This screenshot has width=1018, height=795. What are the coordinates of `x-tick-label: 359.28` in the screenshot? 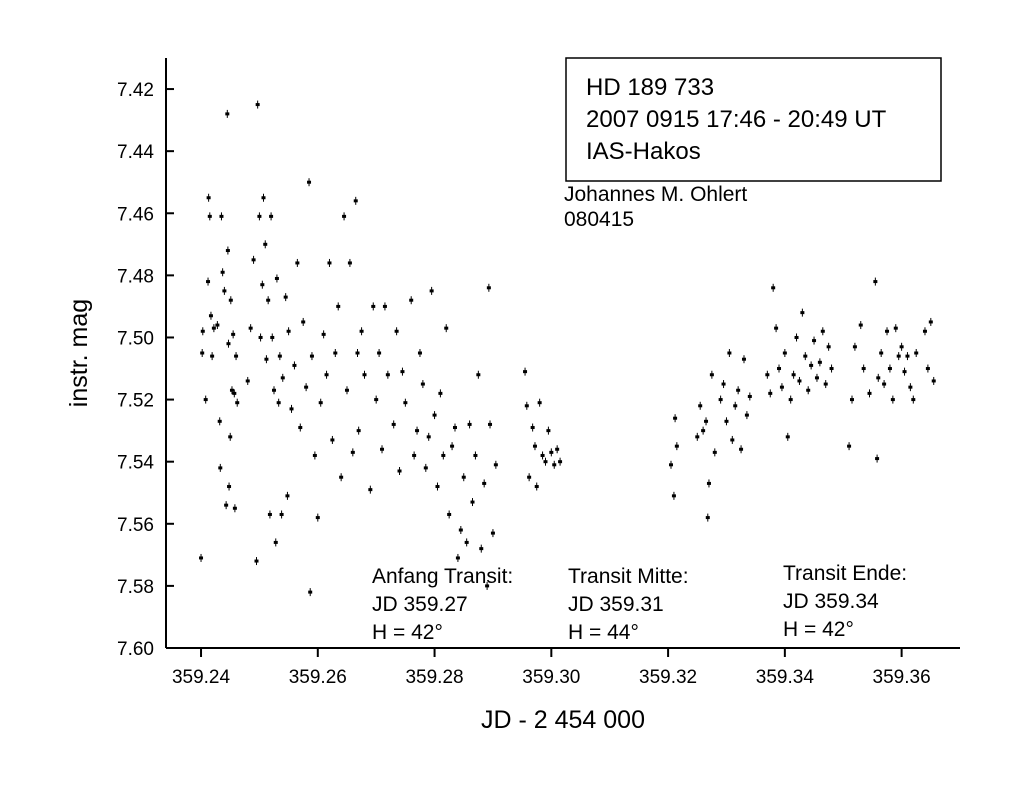 It's located at (434, 677).